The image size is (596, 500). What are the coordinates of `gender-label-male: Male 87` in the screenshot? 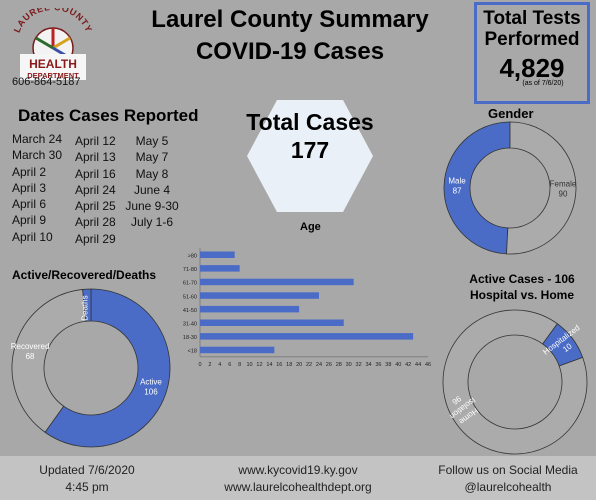 It's located at (457, 186).